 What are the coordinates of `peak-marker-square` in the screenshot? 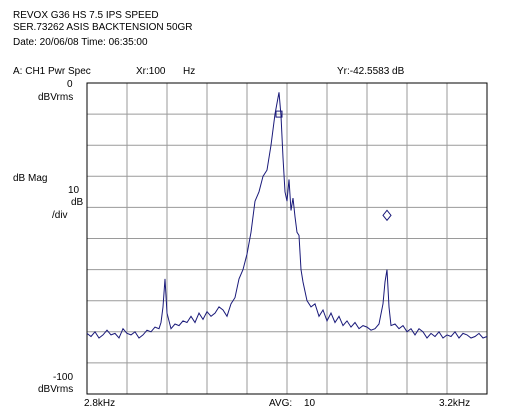 It's located at (279, 114).